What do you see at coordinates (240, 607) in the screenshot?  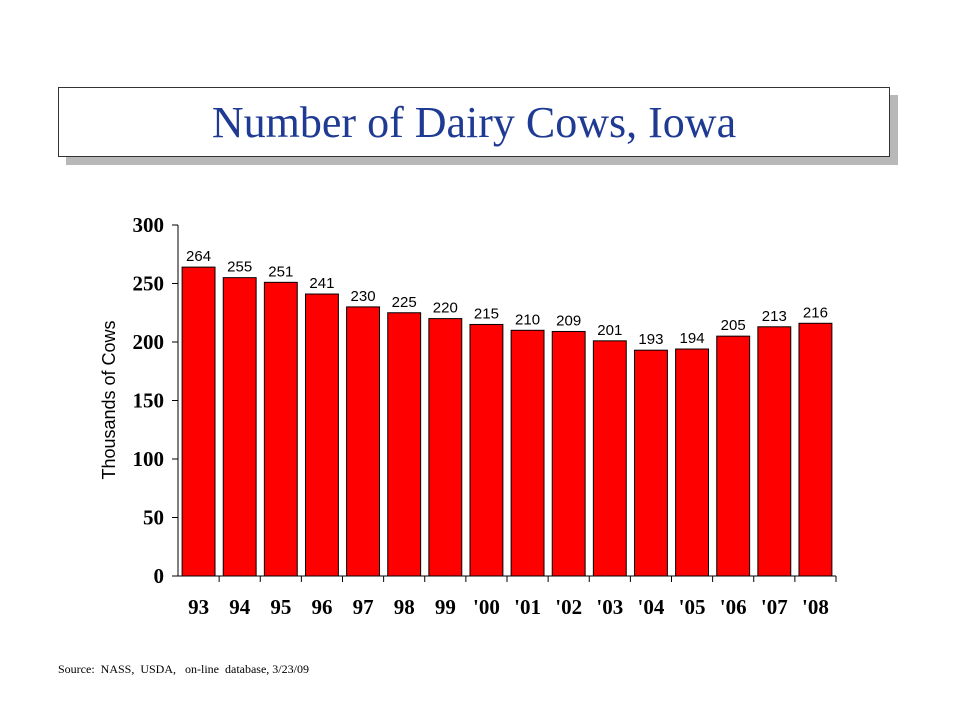 I see `x-tick-label: 94` at bounding box center [240, 607].